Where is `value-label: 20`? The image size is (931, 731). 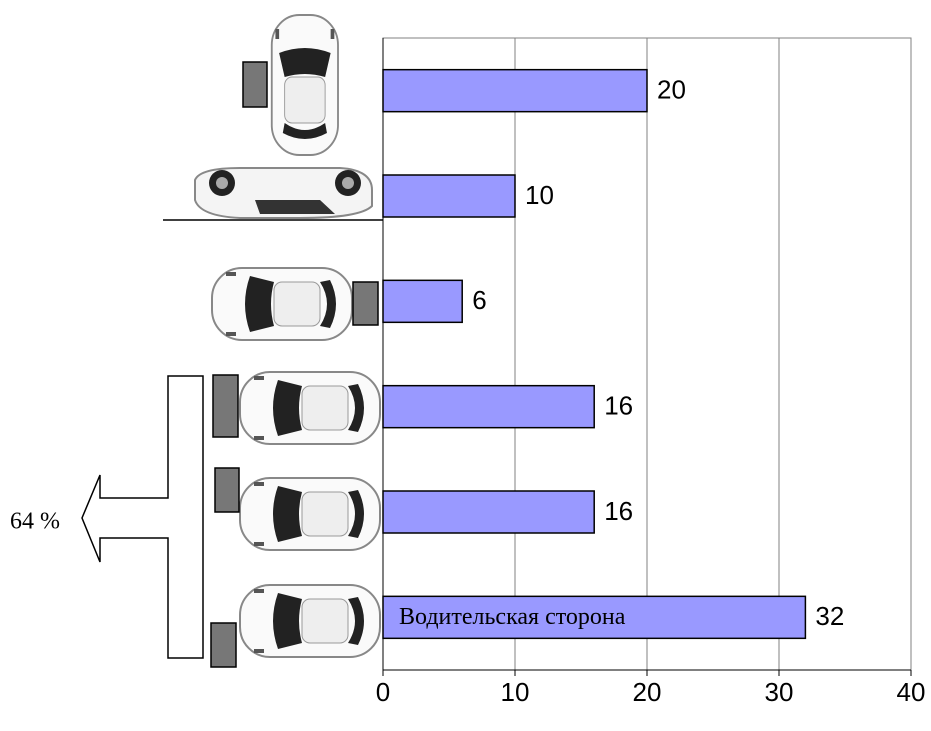 value-label: 20 is located at coordinates (671, 90).